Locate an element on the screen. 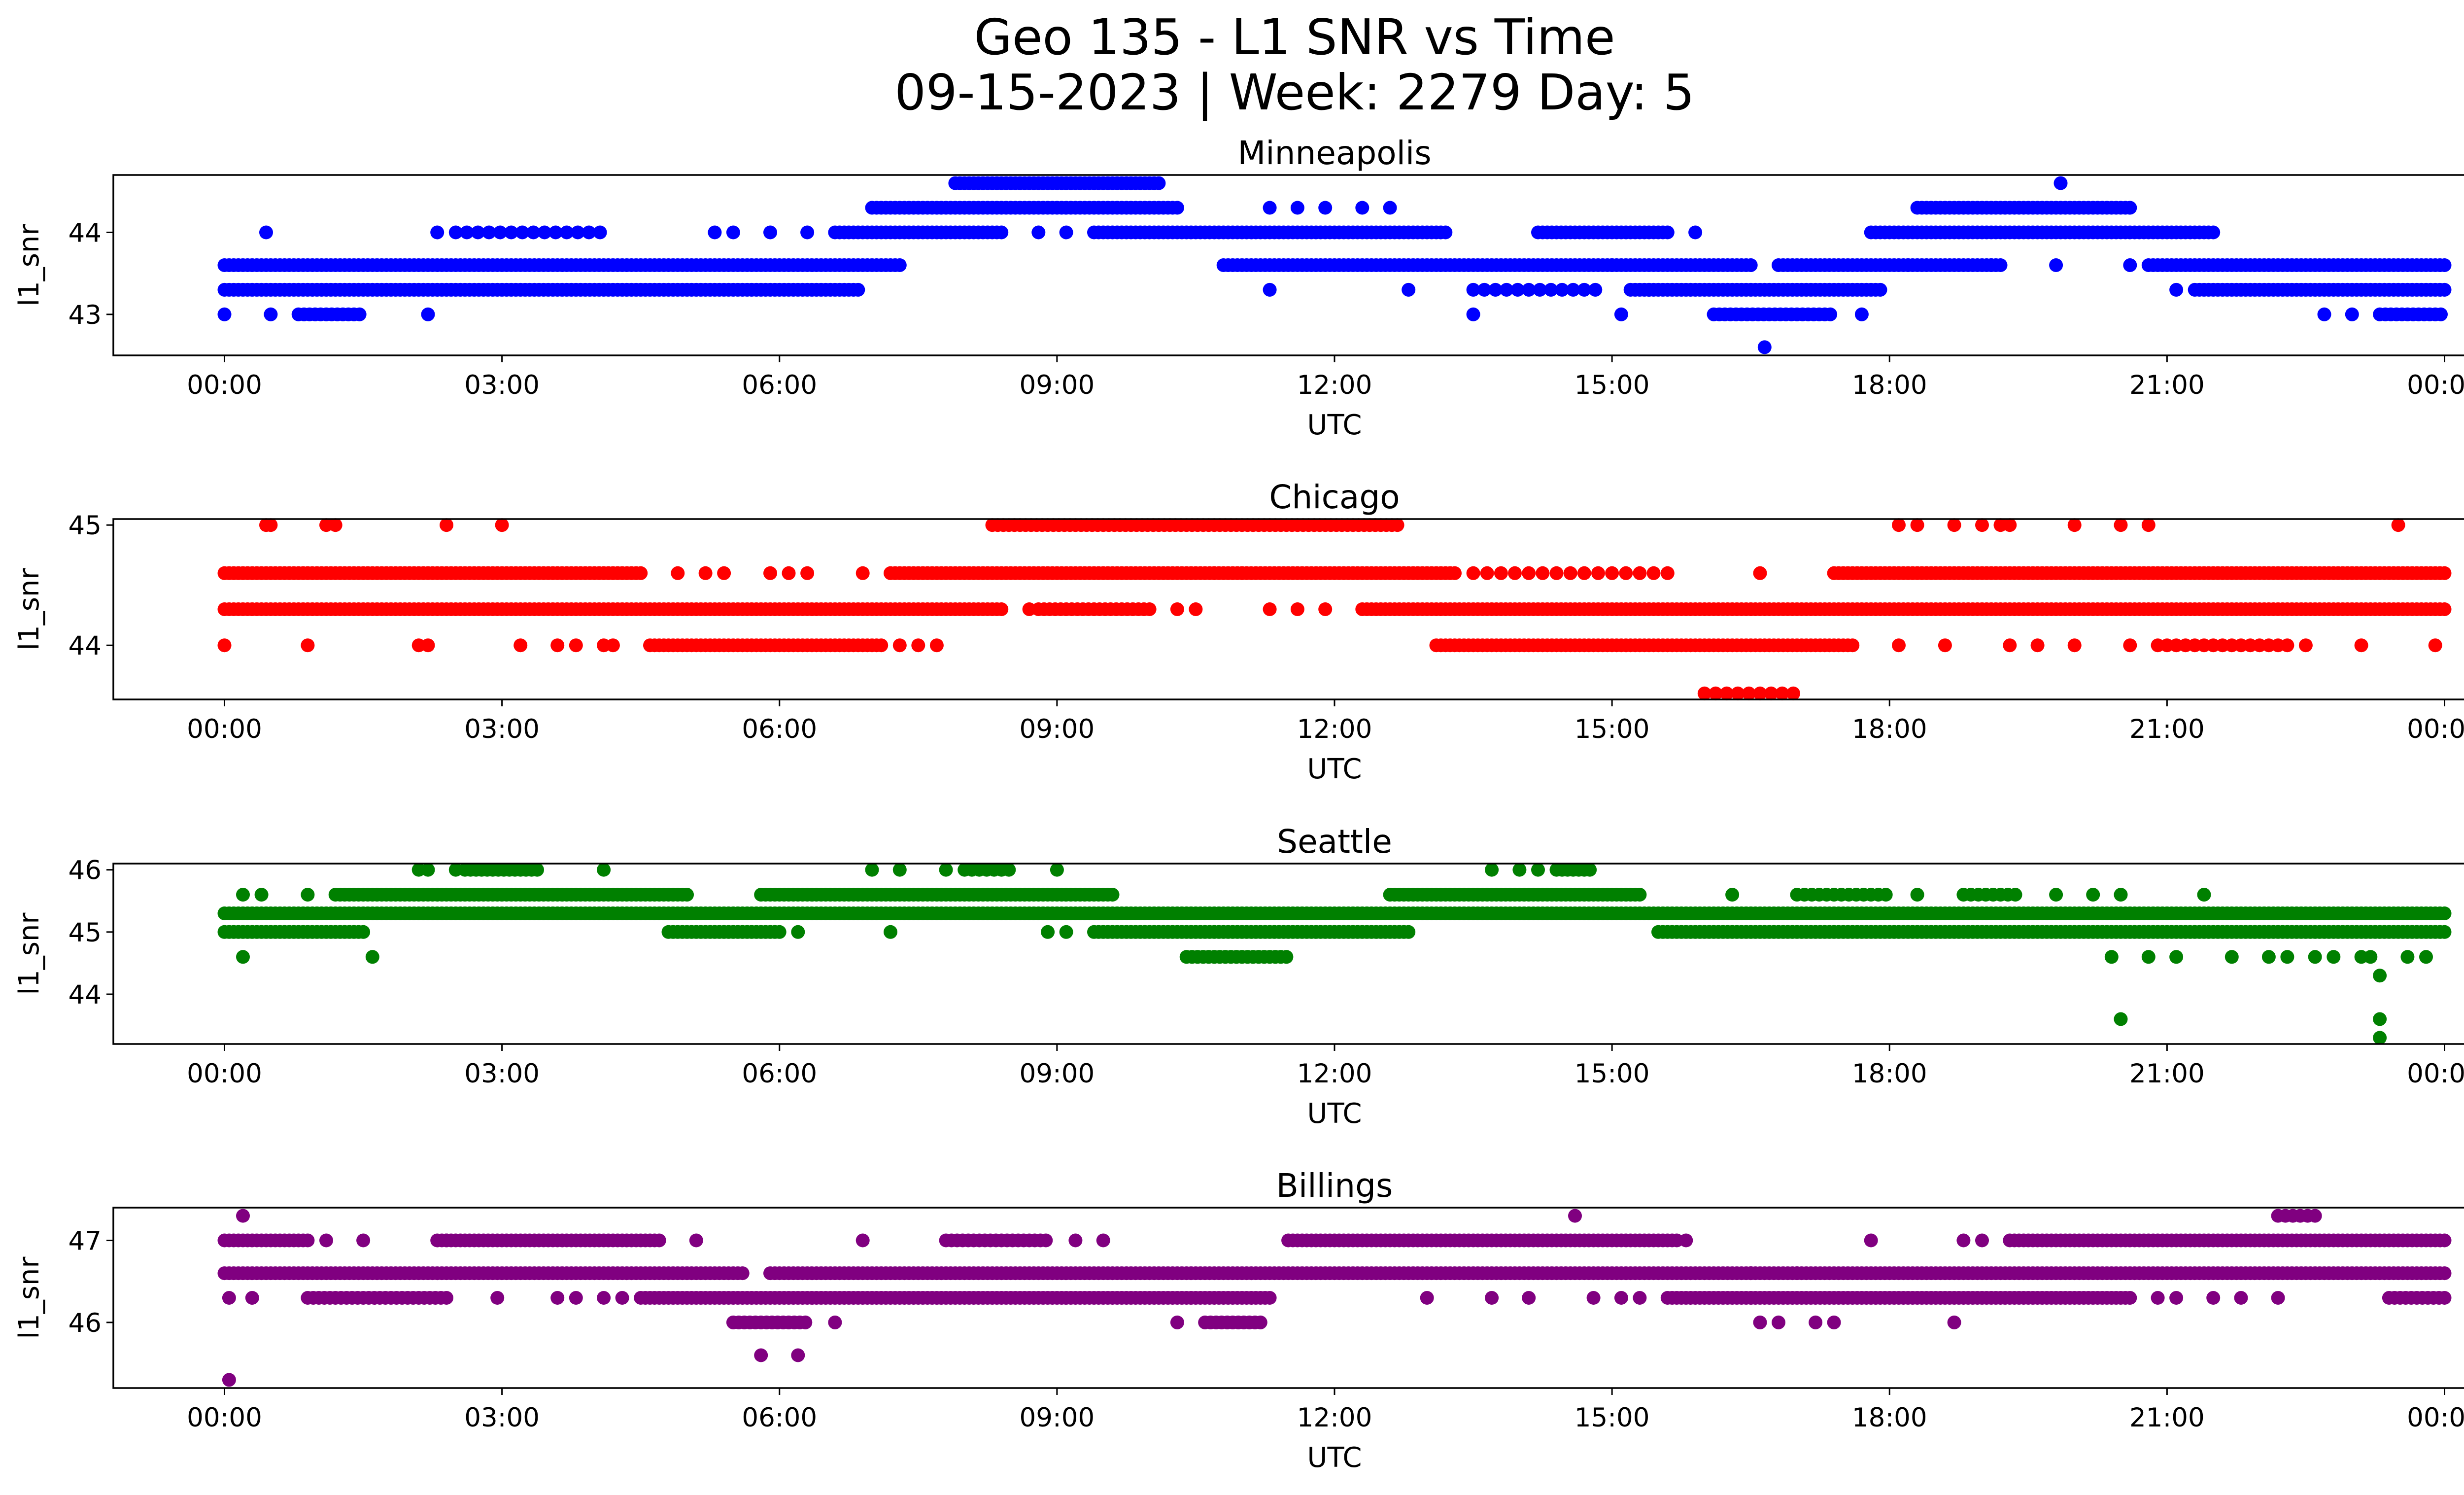  chart-2-xtick-label: 15:00 is located at coordinates (1612, 1074).